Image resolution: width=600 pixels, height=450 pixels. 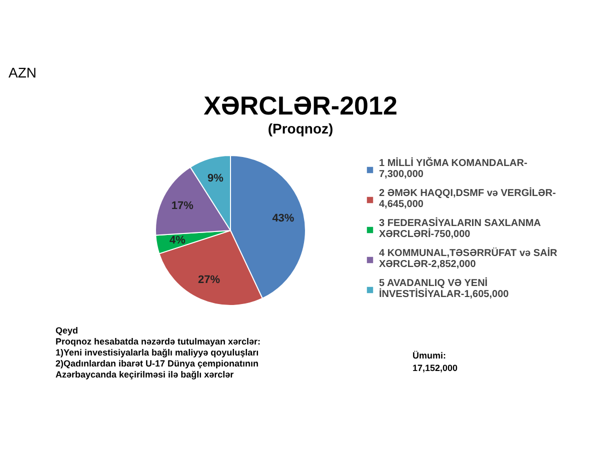 What do you see at coordinates (22, 72) in the screenshot?
I see `text: AZN` at bounding box center [22, 72].